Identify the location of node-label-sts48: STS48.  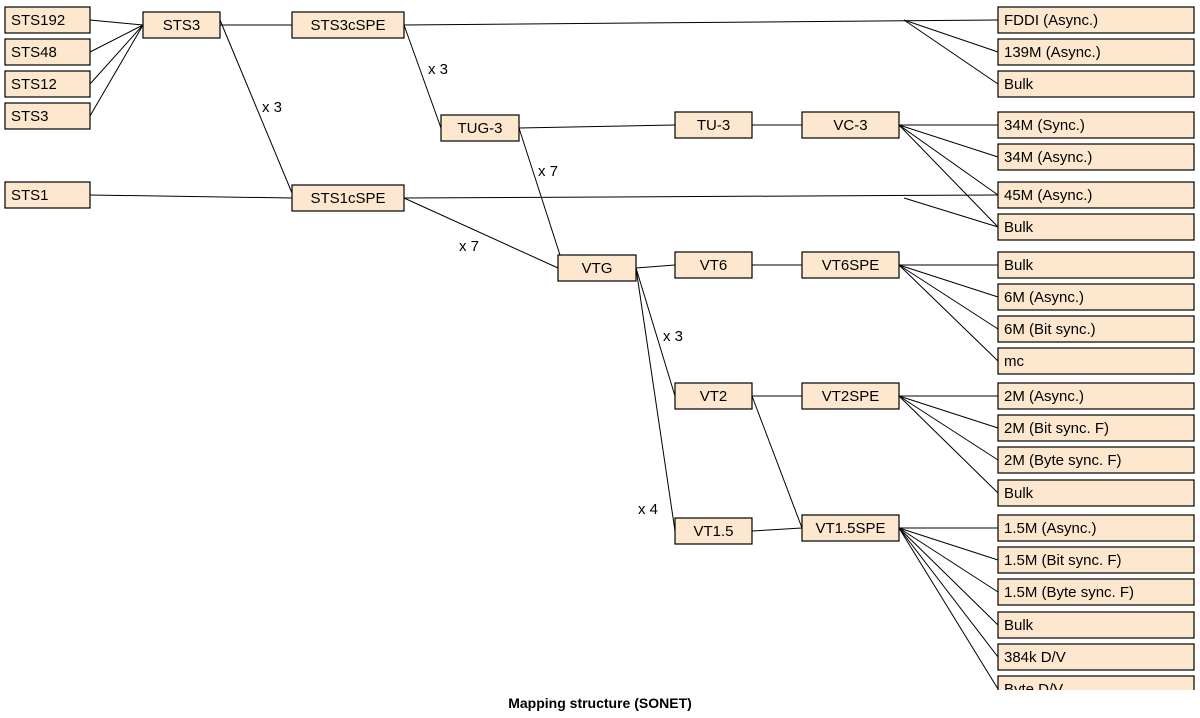
(34, 52).